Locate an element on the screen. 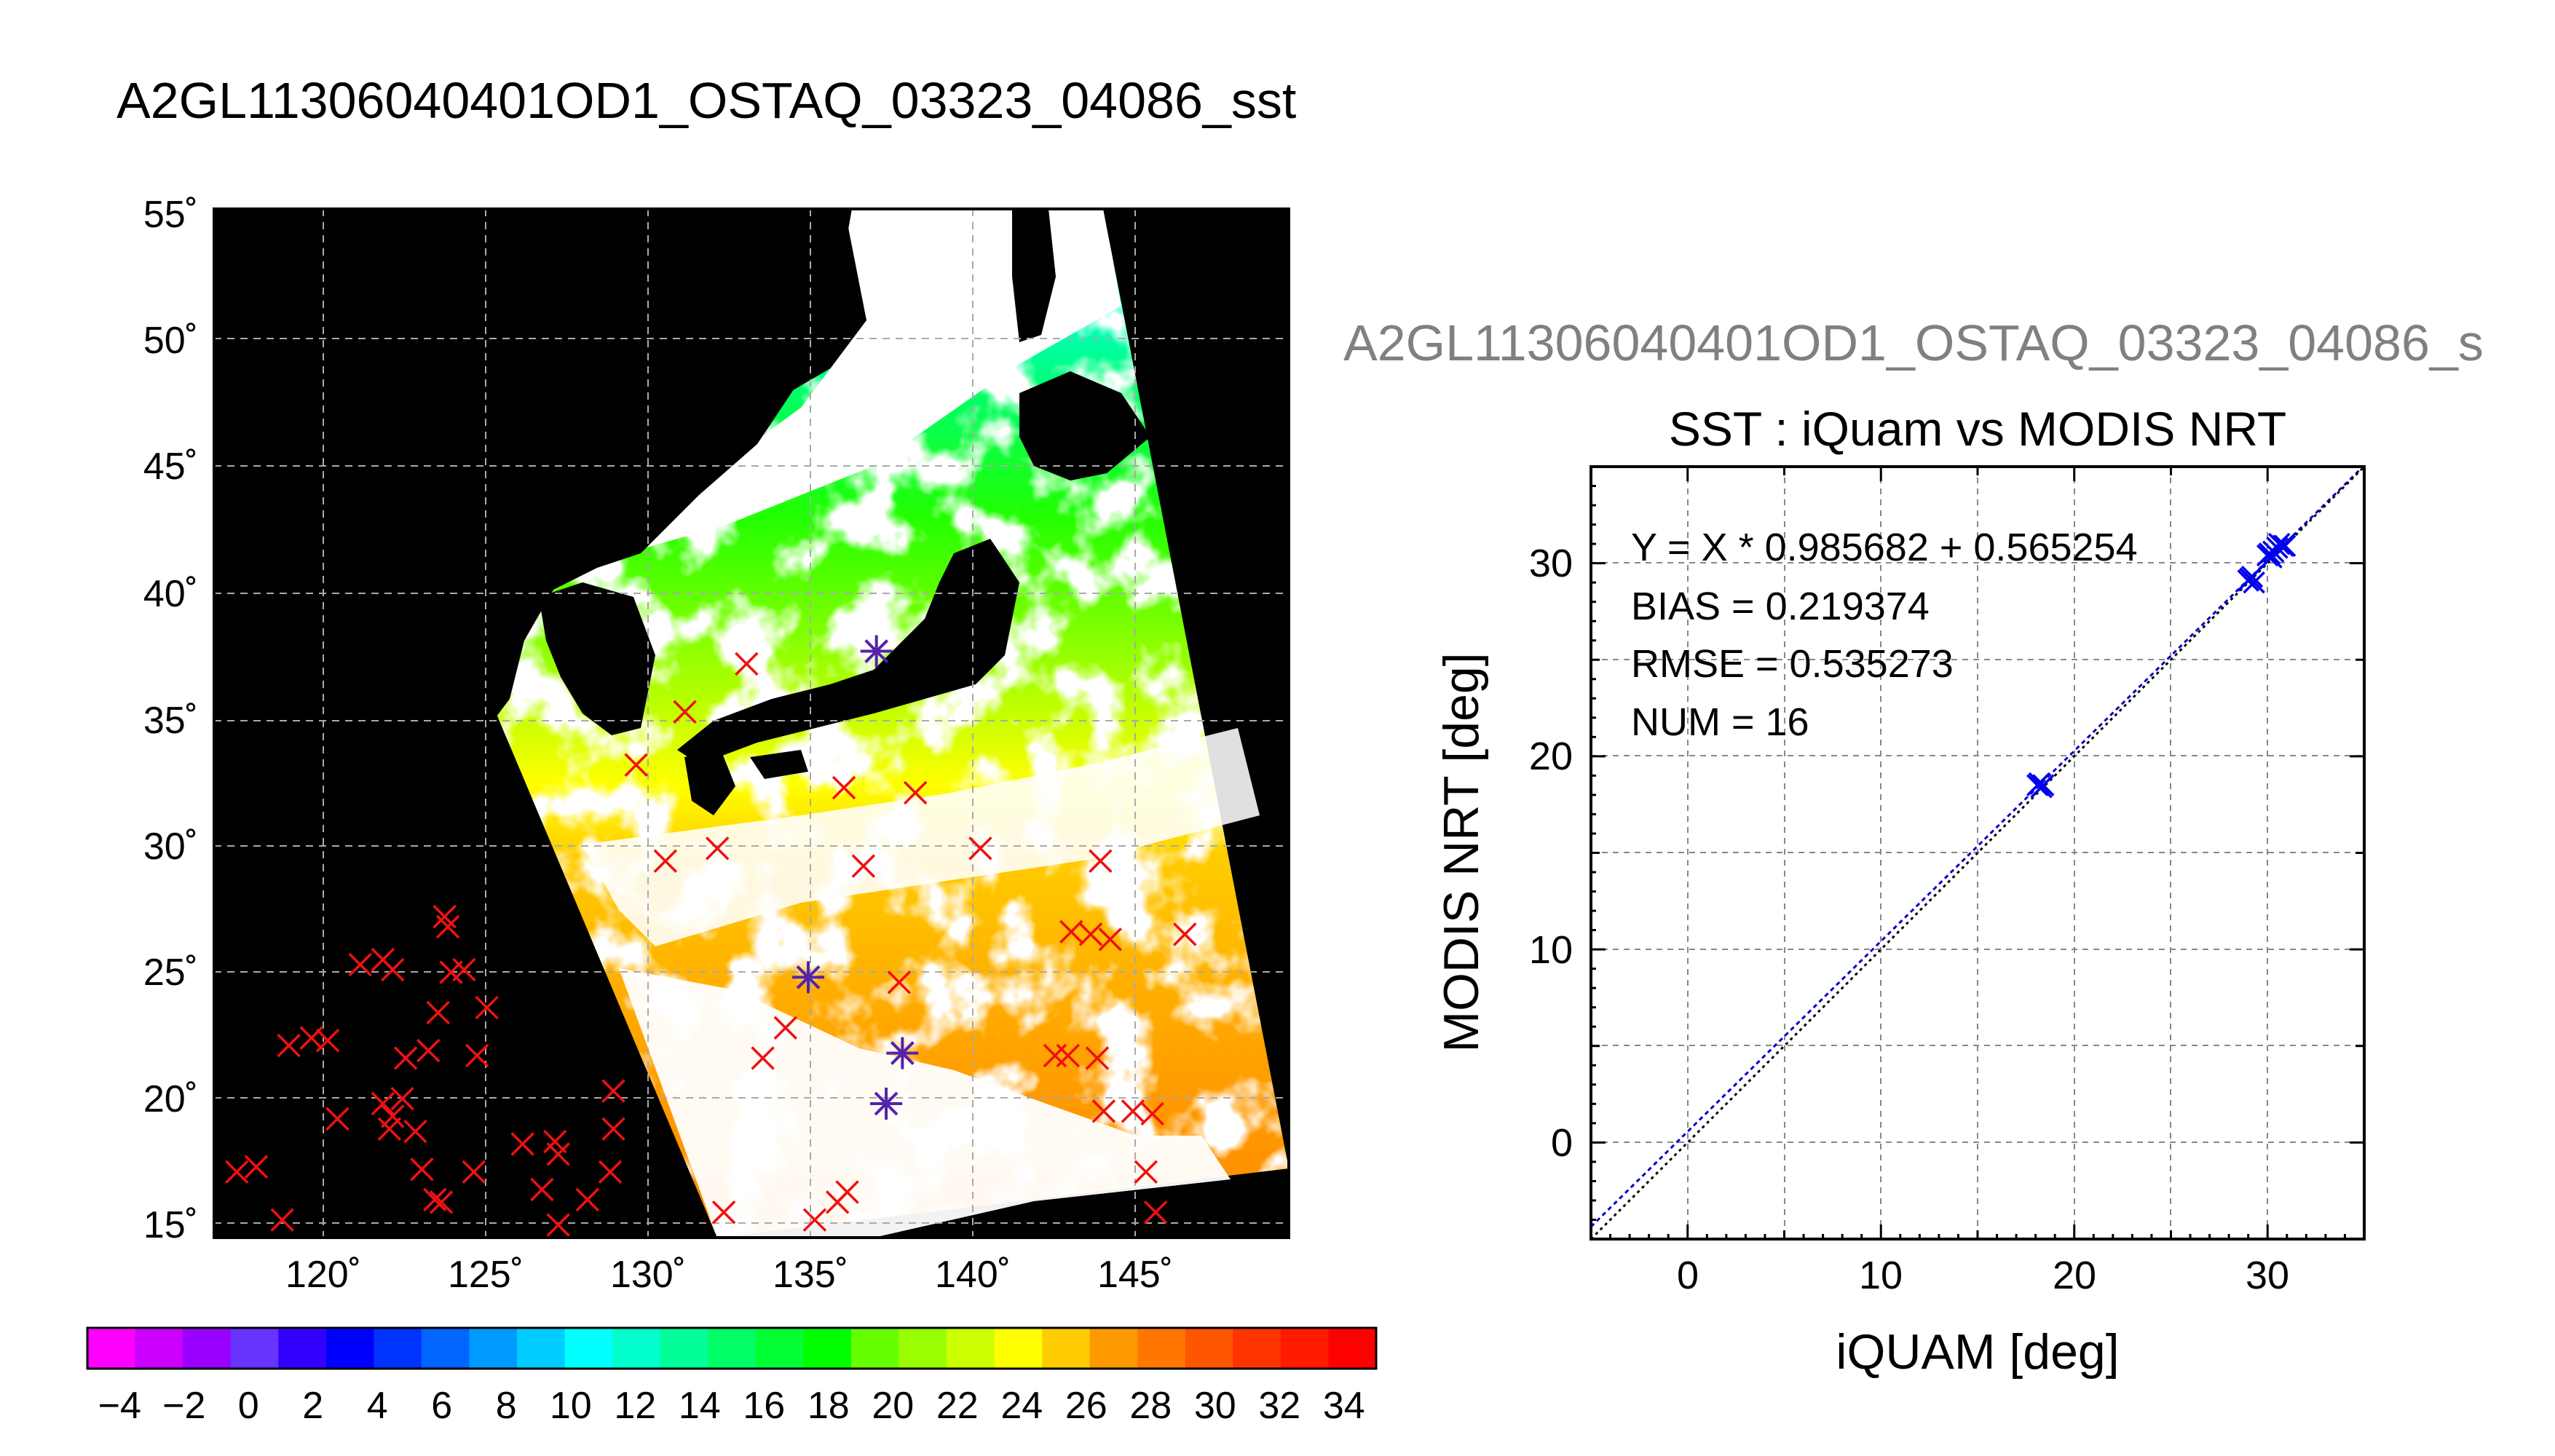 Image resolution: width=2555 pixels, height=1456 pixels. lon-label: 130˚ is located at coordinates (648, 1275).